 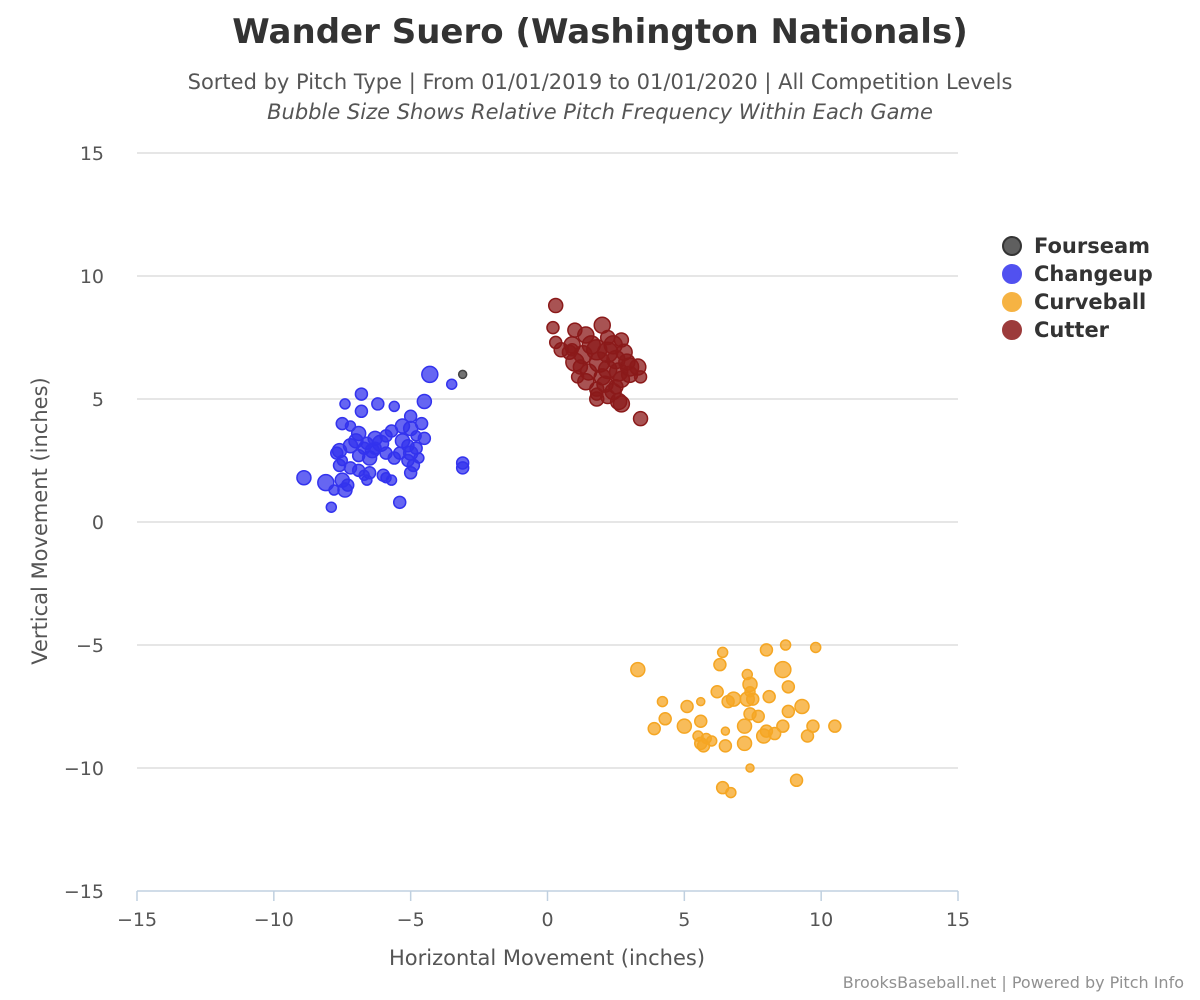 What do you see at coordinates (1077, 274) in the screenshot?
I see `legend-item-changeup: Changeup` at bounding box center [1077, 274].